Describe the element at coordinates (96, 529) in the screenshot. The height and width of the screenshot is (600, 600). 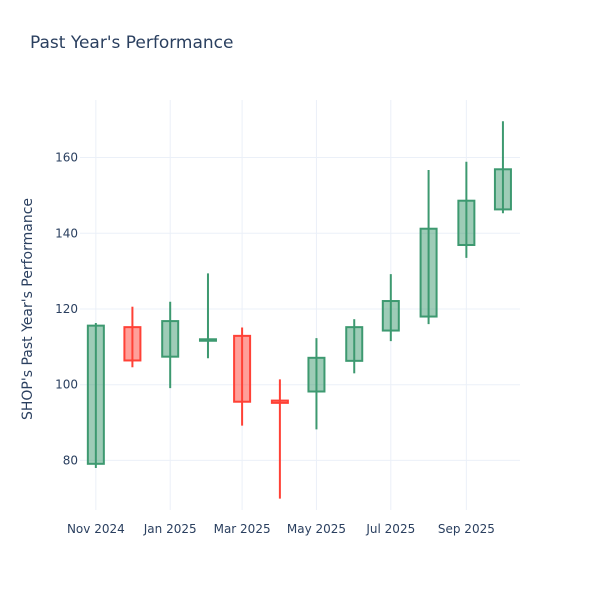
I see `x-tick-label: Nov 2024` at that location.